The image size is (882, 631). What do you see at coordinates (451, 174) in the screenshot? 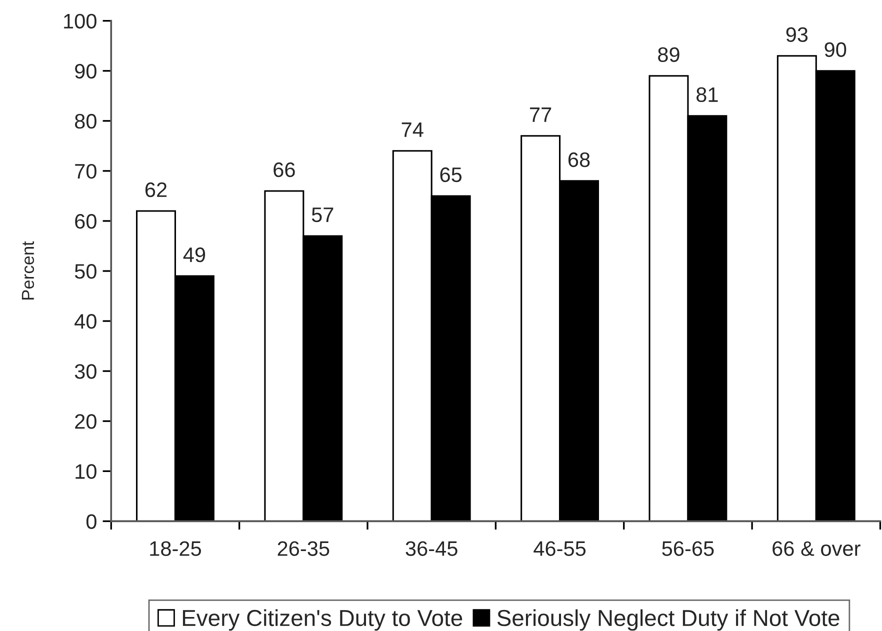
I see `data-label: 65` at bounding box center [451, 174].